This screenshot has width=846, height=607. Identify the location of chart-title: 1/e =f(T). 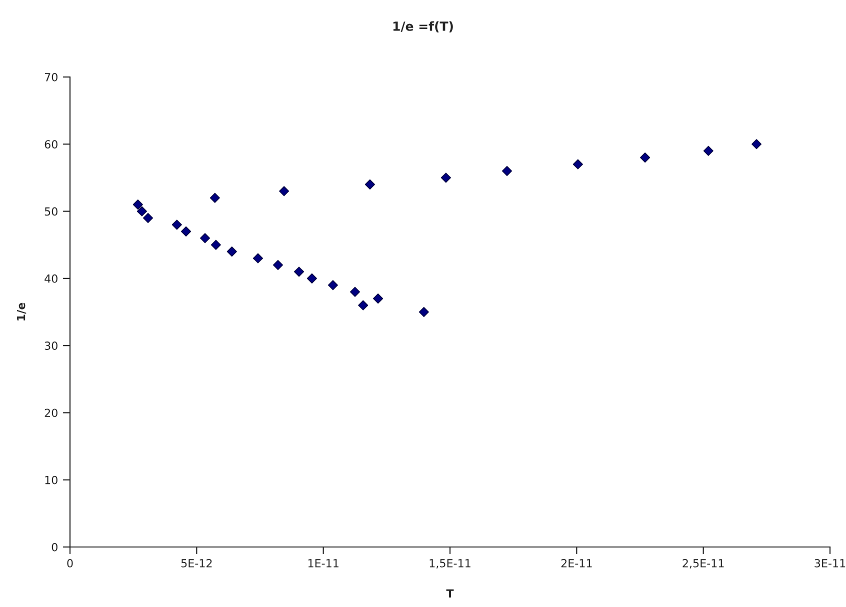
(423, 26).